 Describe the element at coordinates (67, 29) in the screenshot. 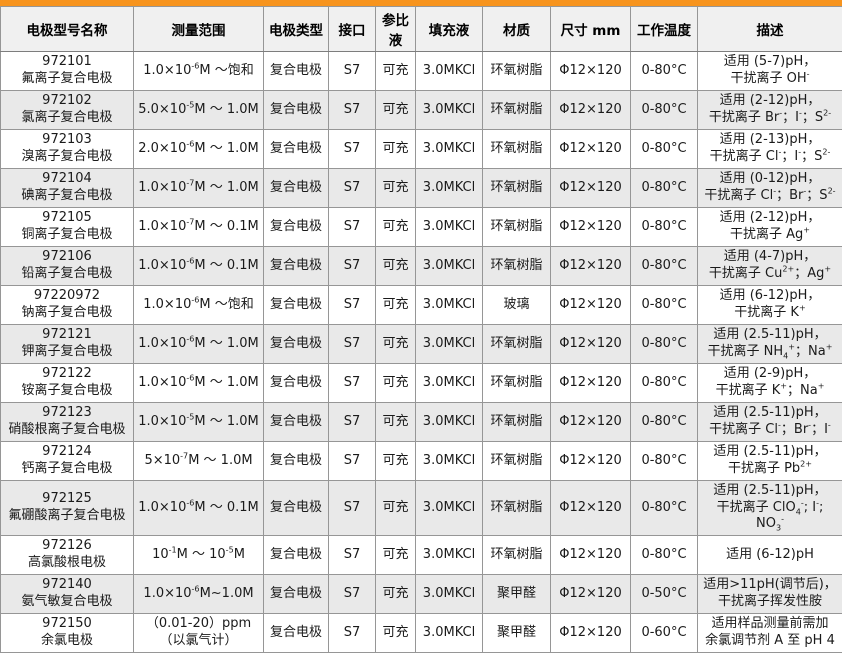

I see `col-header-model: 电极型号名称` at that location.